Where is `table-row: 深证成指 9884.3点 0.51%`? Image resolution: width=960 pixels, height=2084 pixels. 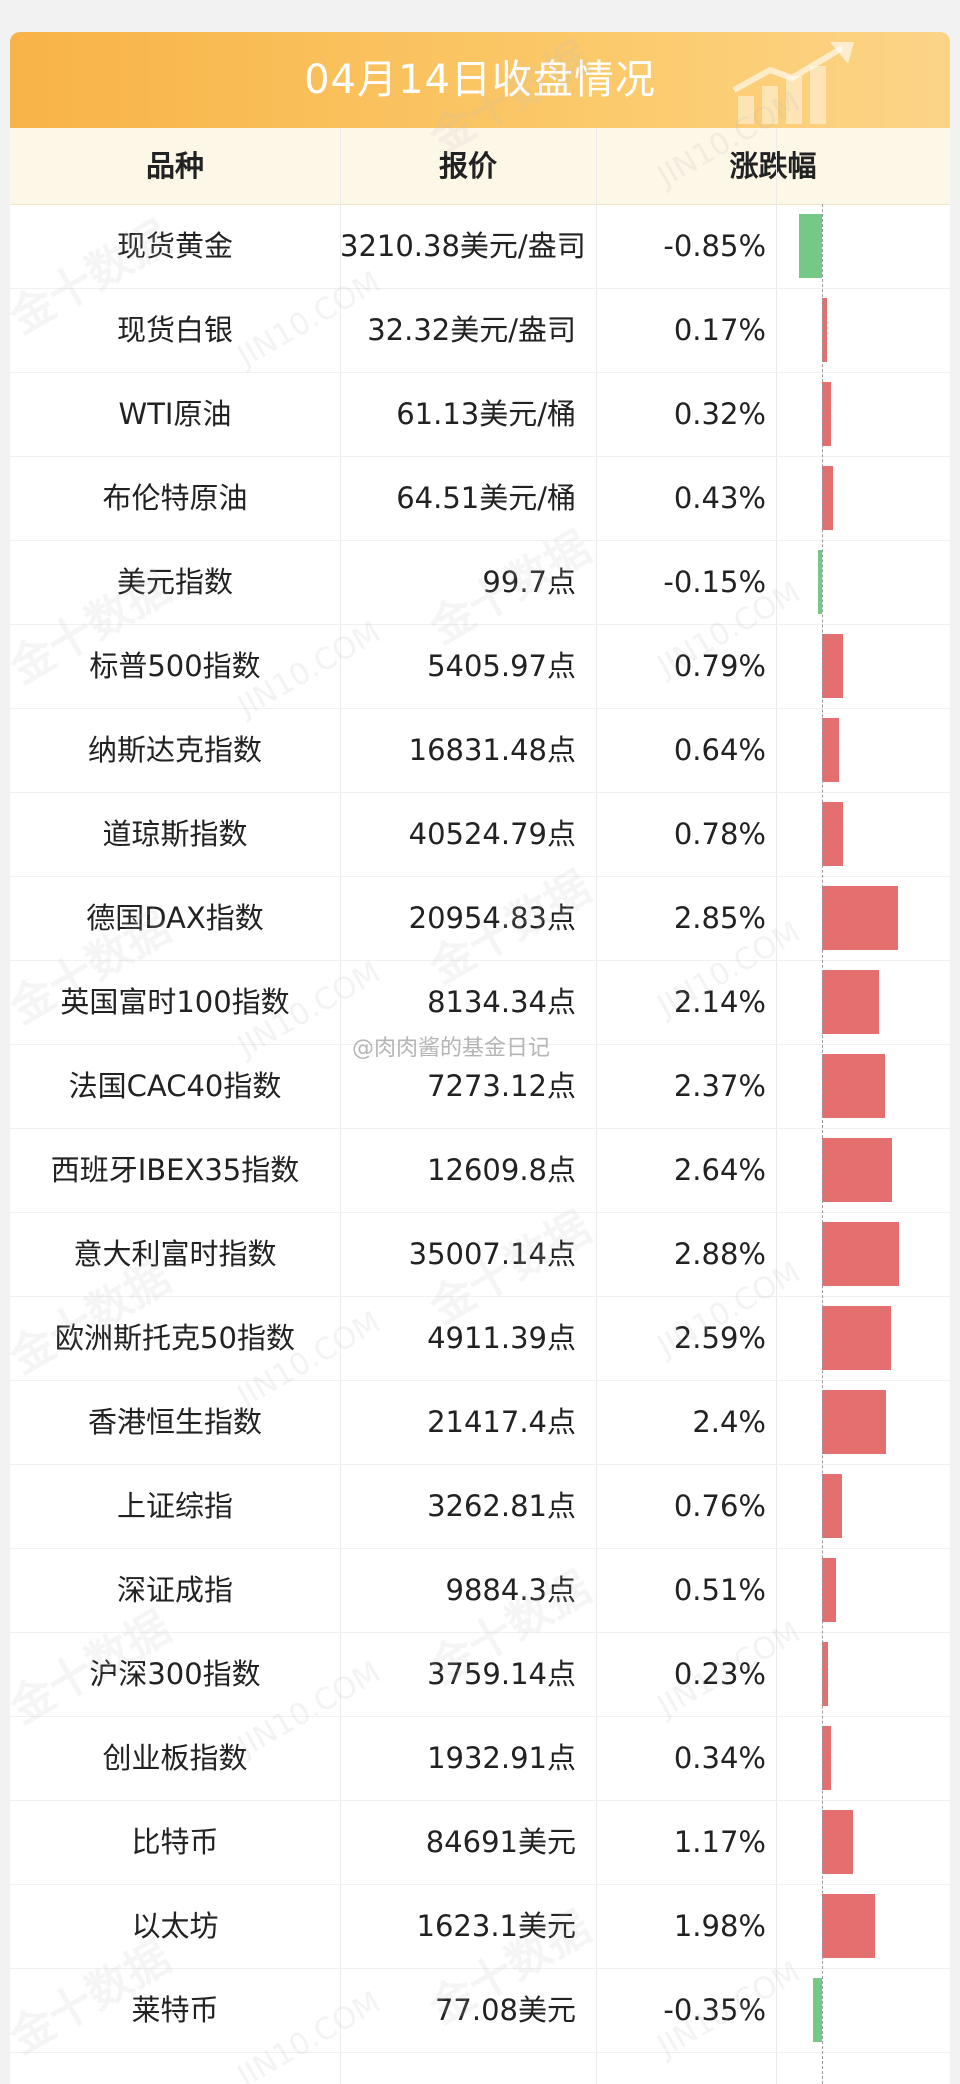 table-row: 深证成指 9884.3点 0.51% is located at coordinates (480, 1590).